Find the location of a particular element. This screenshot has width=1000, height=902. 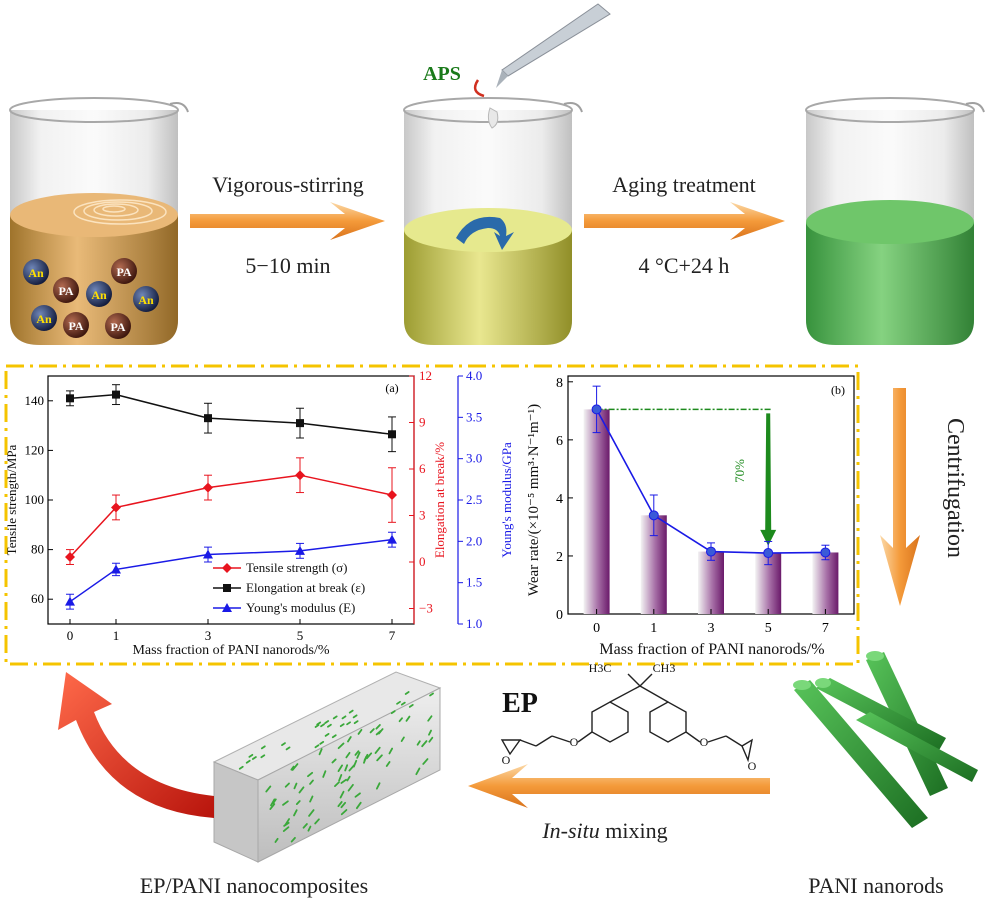

tick-label-x: 0 is located at coordinates (596, 628).